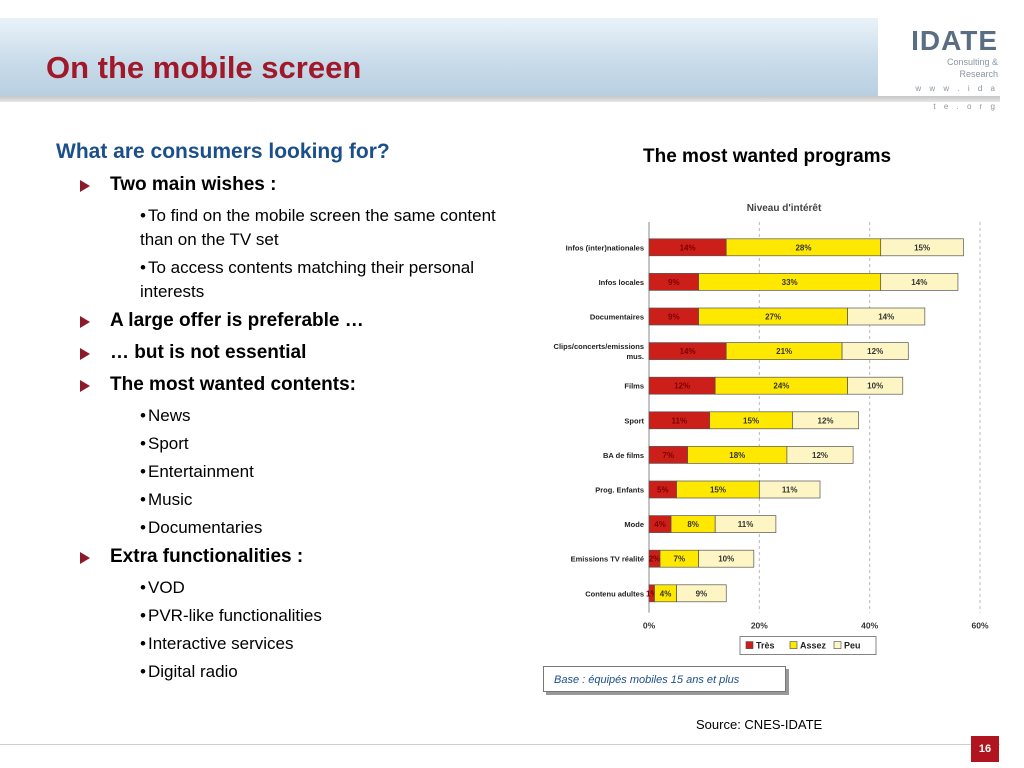  Describe the element at coordinates (204, 67) in the screenshot. I see `slide-title: On the mobile screen` at that location.